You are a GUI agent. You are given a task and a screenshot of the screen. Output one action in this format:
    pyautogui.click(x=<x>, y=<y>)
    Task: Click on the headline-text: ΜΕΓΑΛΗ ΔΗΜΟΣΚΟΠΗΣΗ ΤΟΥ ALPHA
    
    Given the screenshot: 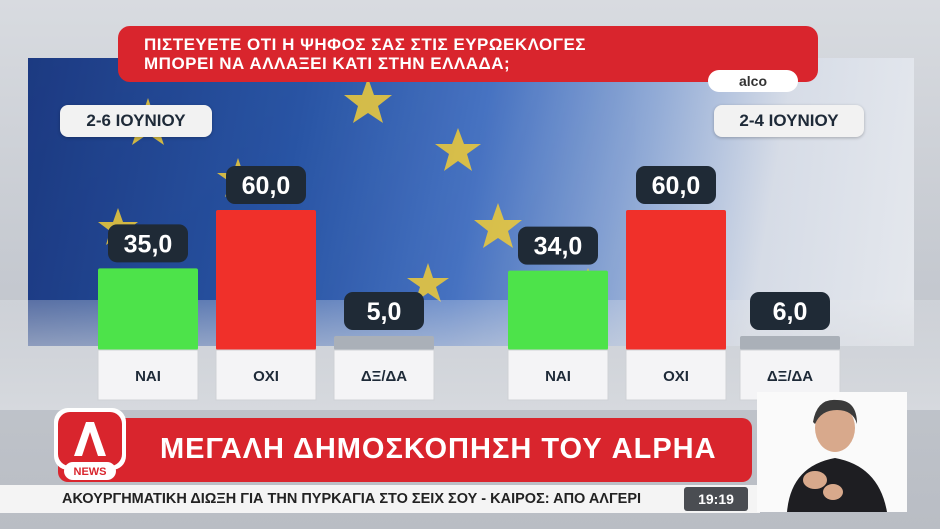 What is the action you would take?
    pyautogui.click(x=438, y=449)
    